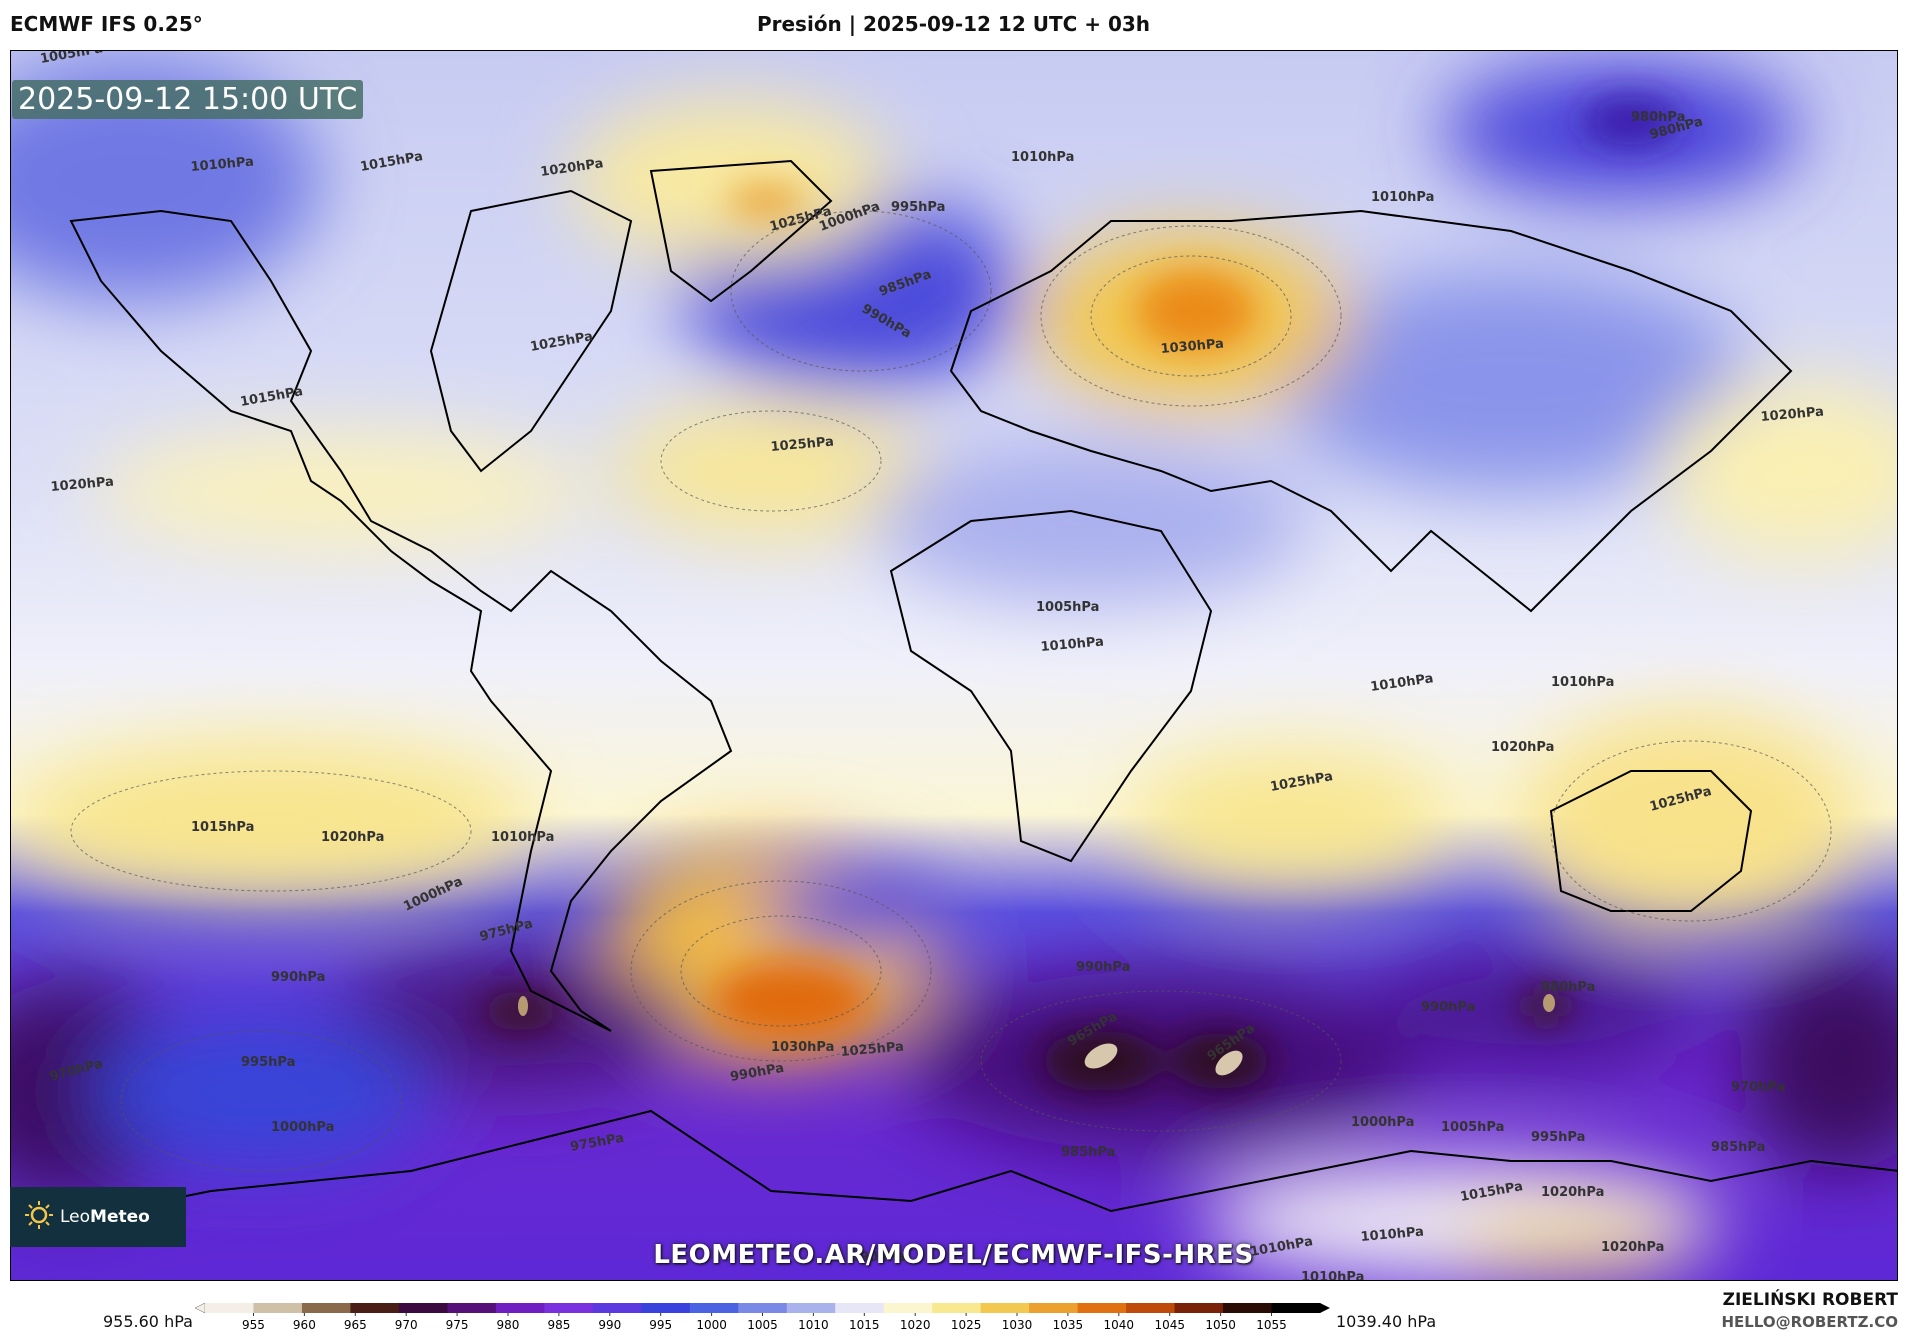  I want to click on colorbar-tick-label: 1000, so click(711, 1325).